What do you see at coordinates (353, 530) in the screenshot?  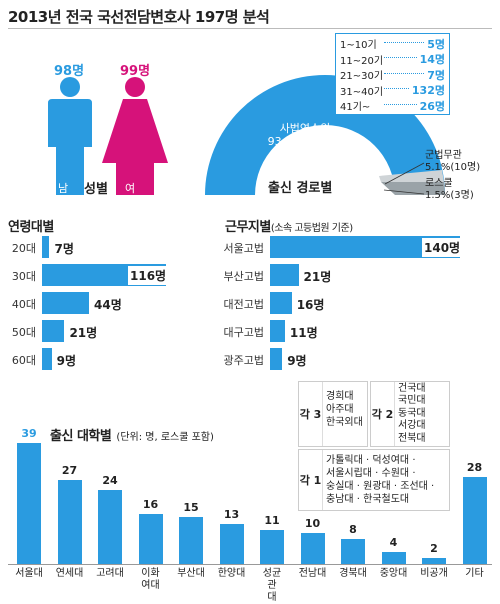 I see `bar-value: 8` at bounding box center [353, 530].